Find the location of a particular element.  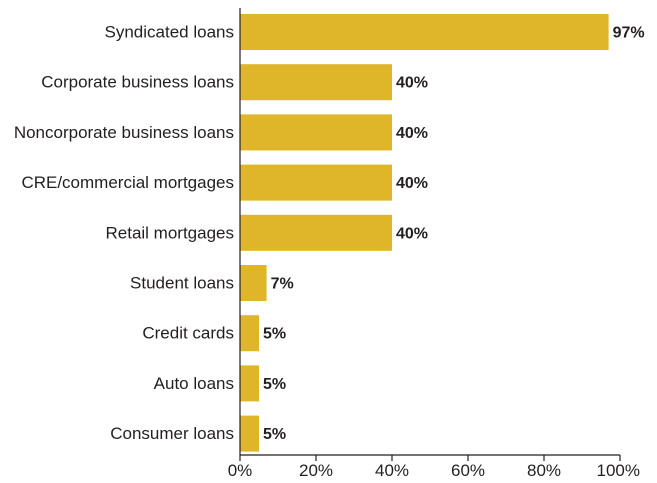

category-label: Corporate business loans is located at coordinates (137, 82).